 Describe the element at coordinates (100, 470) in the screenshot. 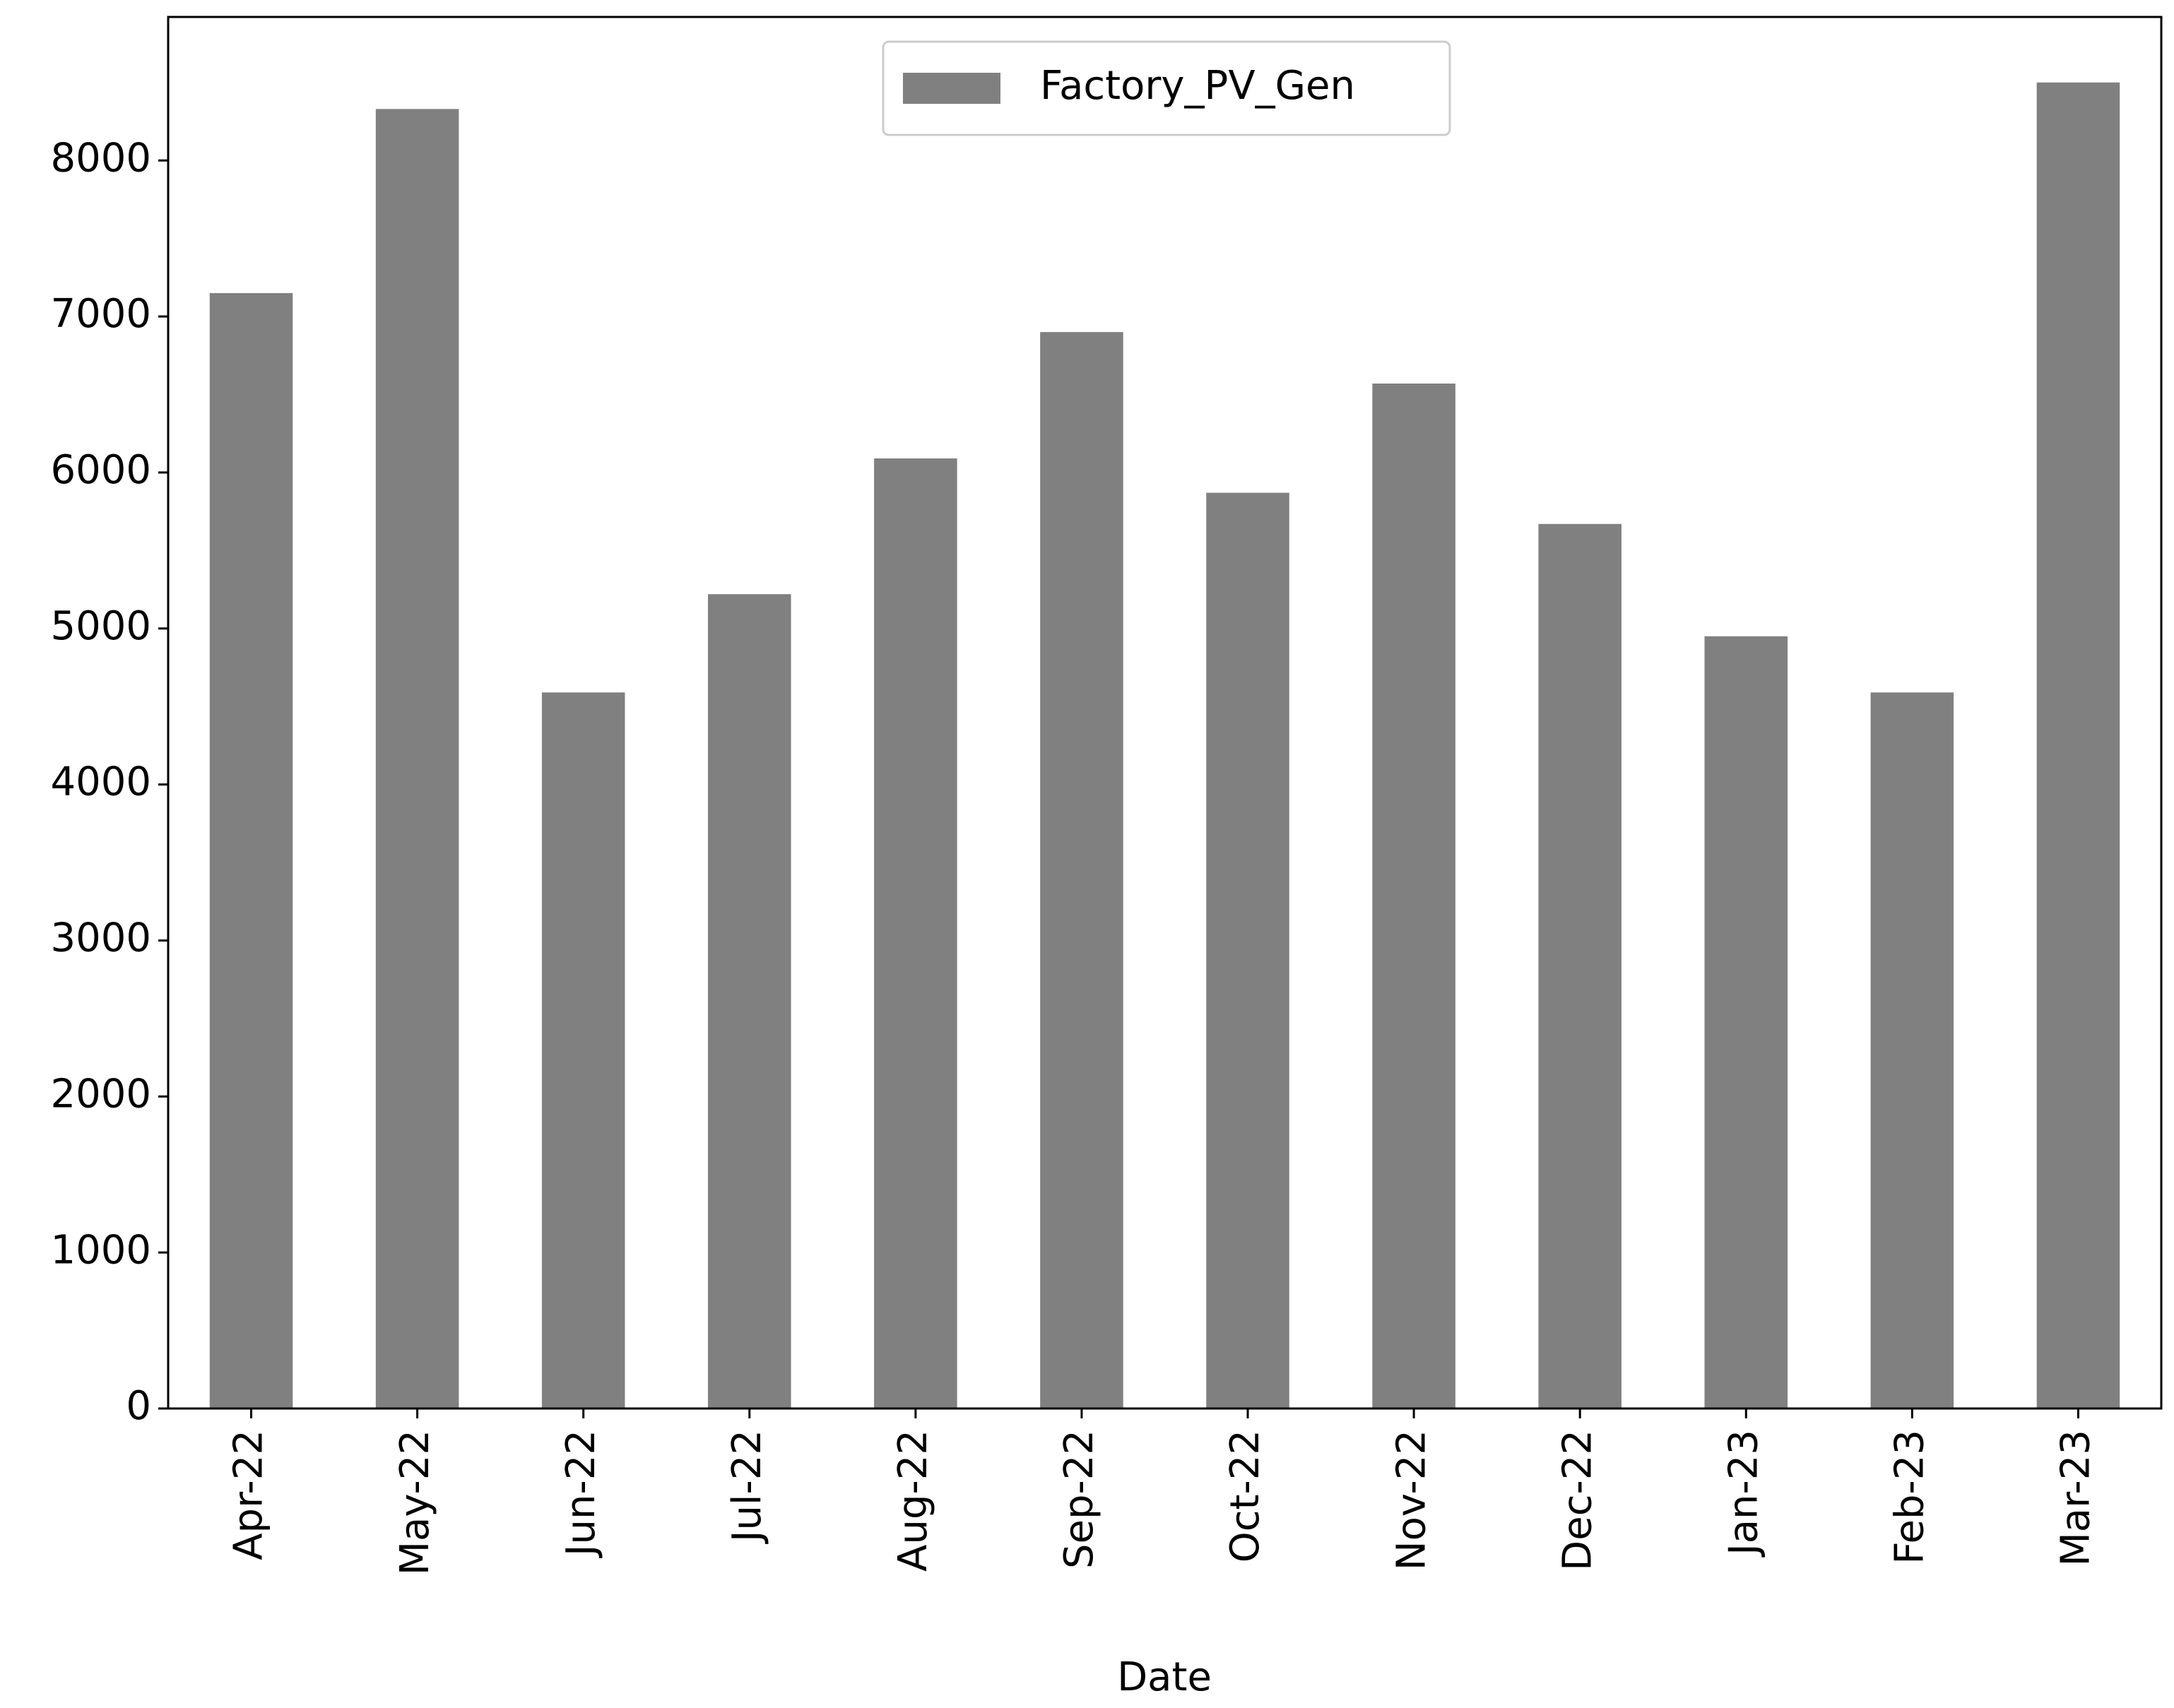

I see `y-tick-label: 6000` at that location.